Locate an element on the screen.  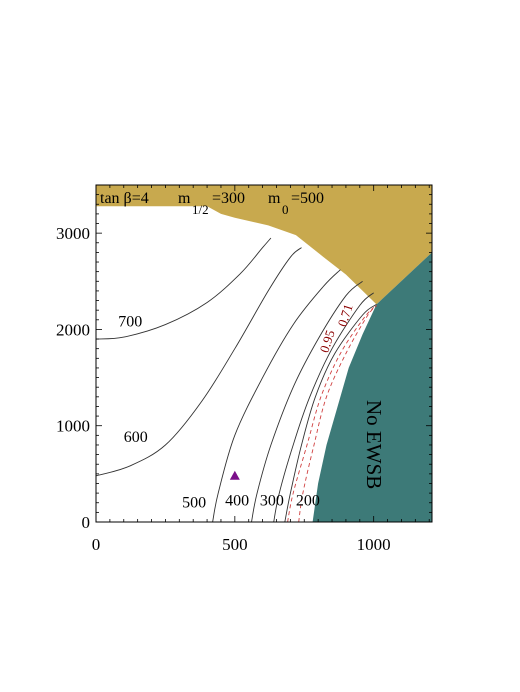
title-tanb: tan β=4 is located at coordinates (124, 198).